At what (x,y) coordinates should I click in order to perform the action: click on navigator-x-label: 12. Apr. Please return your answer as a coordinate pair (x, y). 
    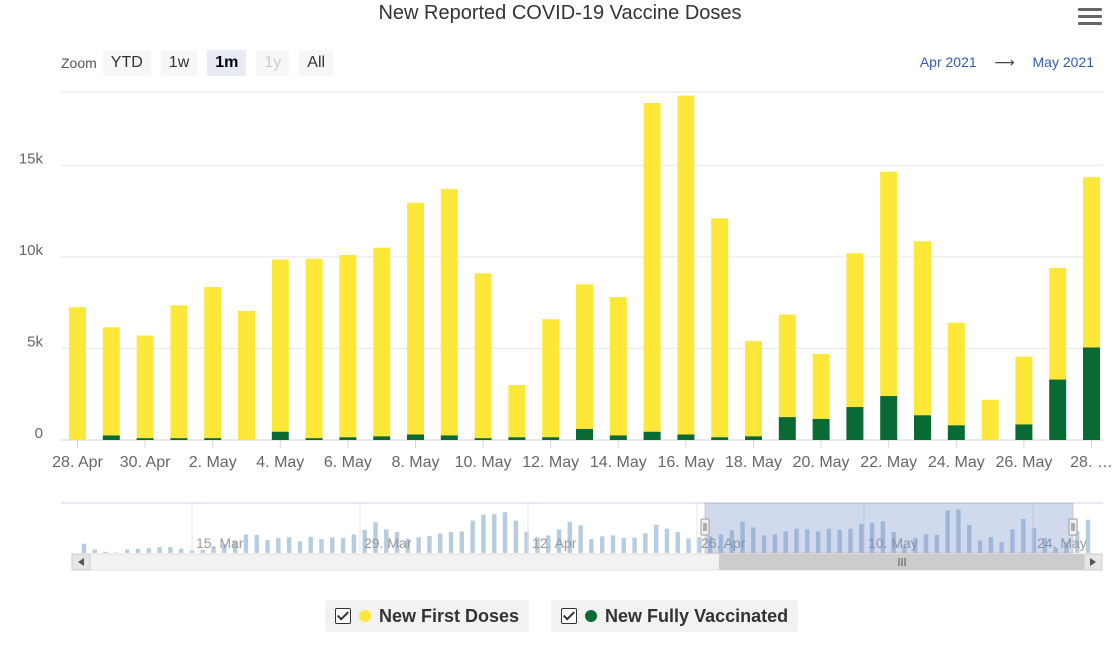
    Looking at the image, I should click on (554, 543).